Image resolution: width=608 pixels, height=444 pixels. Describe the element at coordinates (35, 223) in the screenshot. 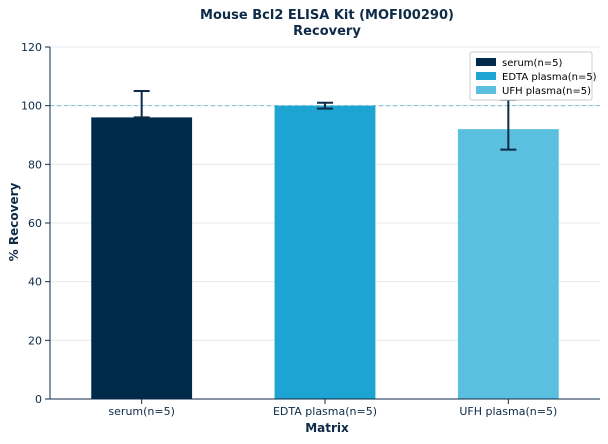

I see `y-tick-label: 60` at that location.